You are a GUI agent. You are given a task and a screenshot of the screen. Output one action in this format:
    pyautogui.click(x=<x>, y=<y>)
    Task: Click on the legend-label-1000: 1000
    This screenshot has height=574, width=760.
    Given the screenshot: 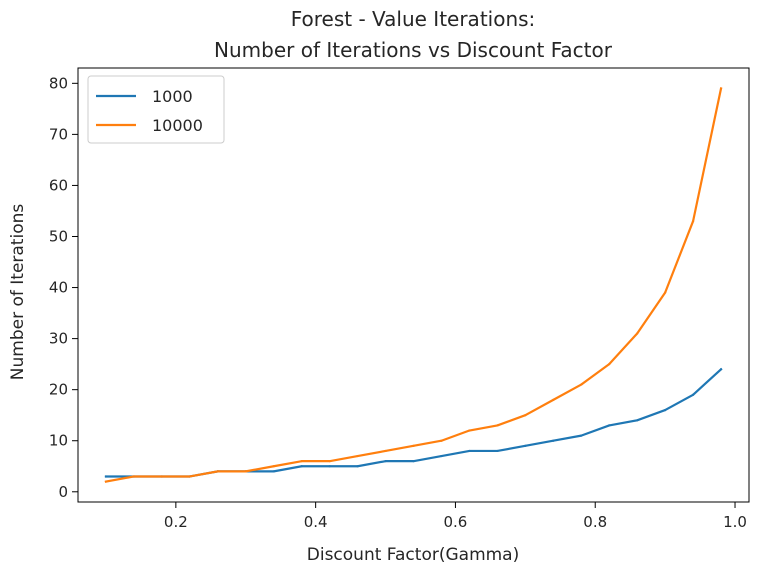 What is the action you would take?
    pyautogui.click(x=172, y=96)
    